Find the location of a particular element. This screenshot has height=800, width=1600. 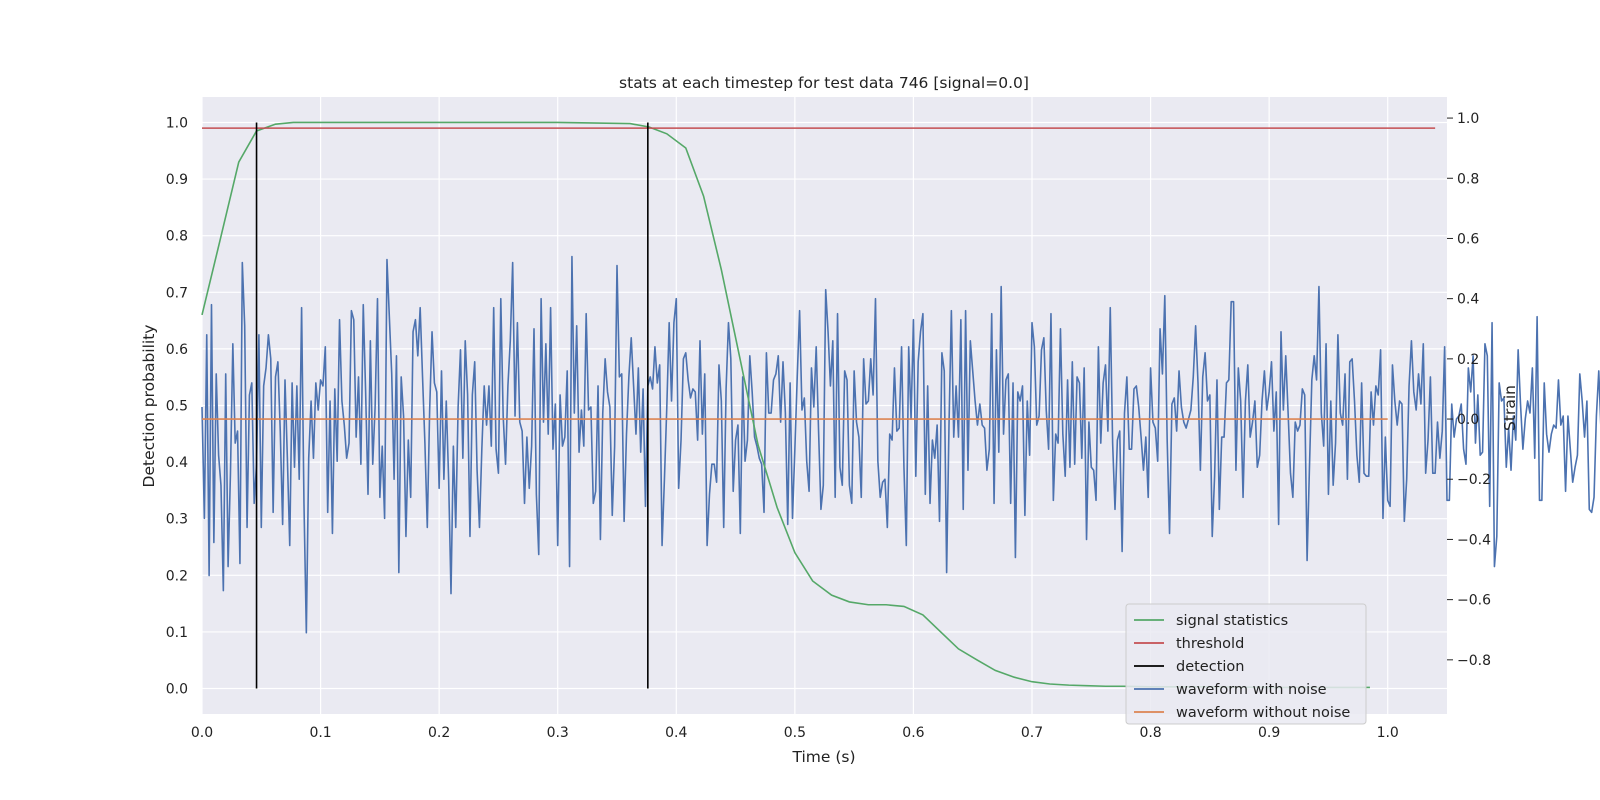

right-y-axis-title: Strain is located at coordinates (1510, 408).